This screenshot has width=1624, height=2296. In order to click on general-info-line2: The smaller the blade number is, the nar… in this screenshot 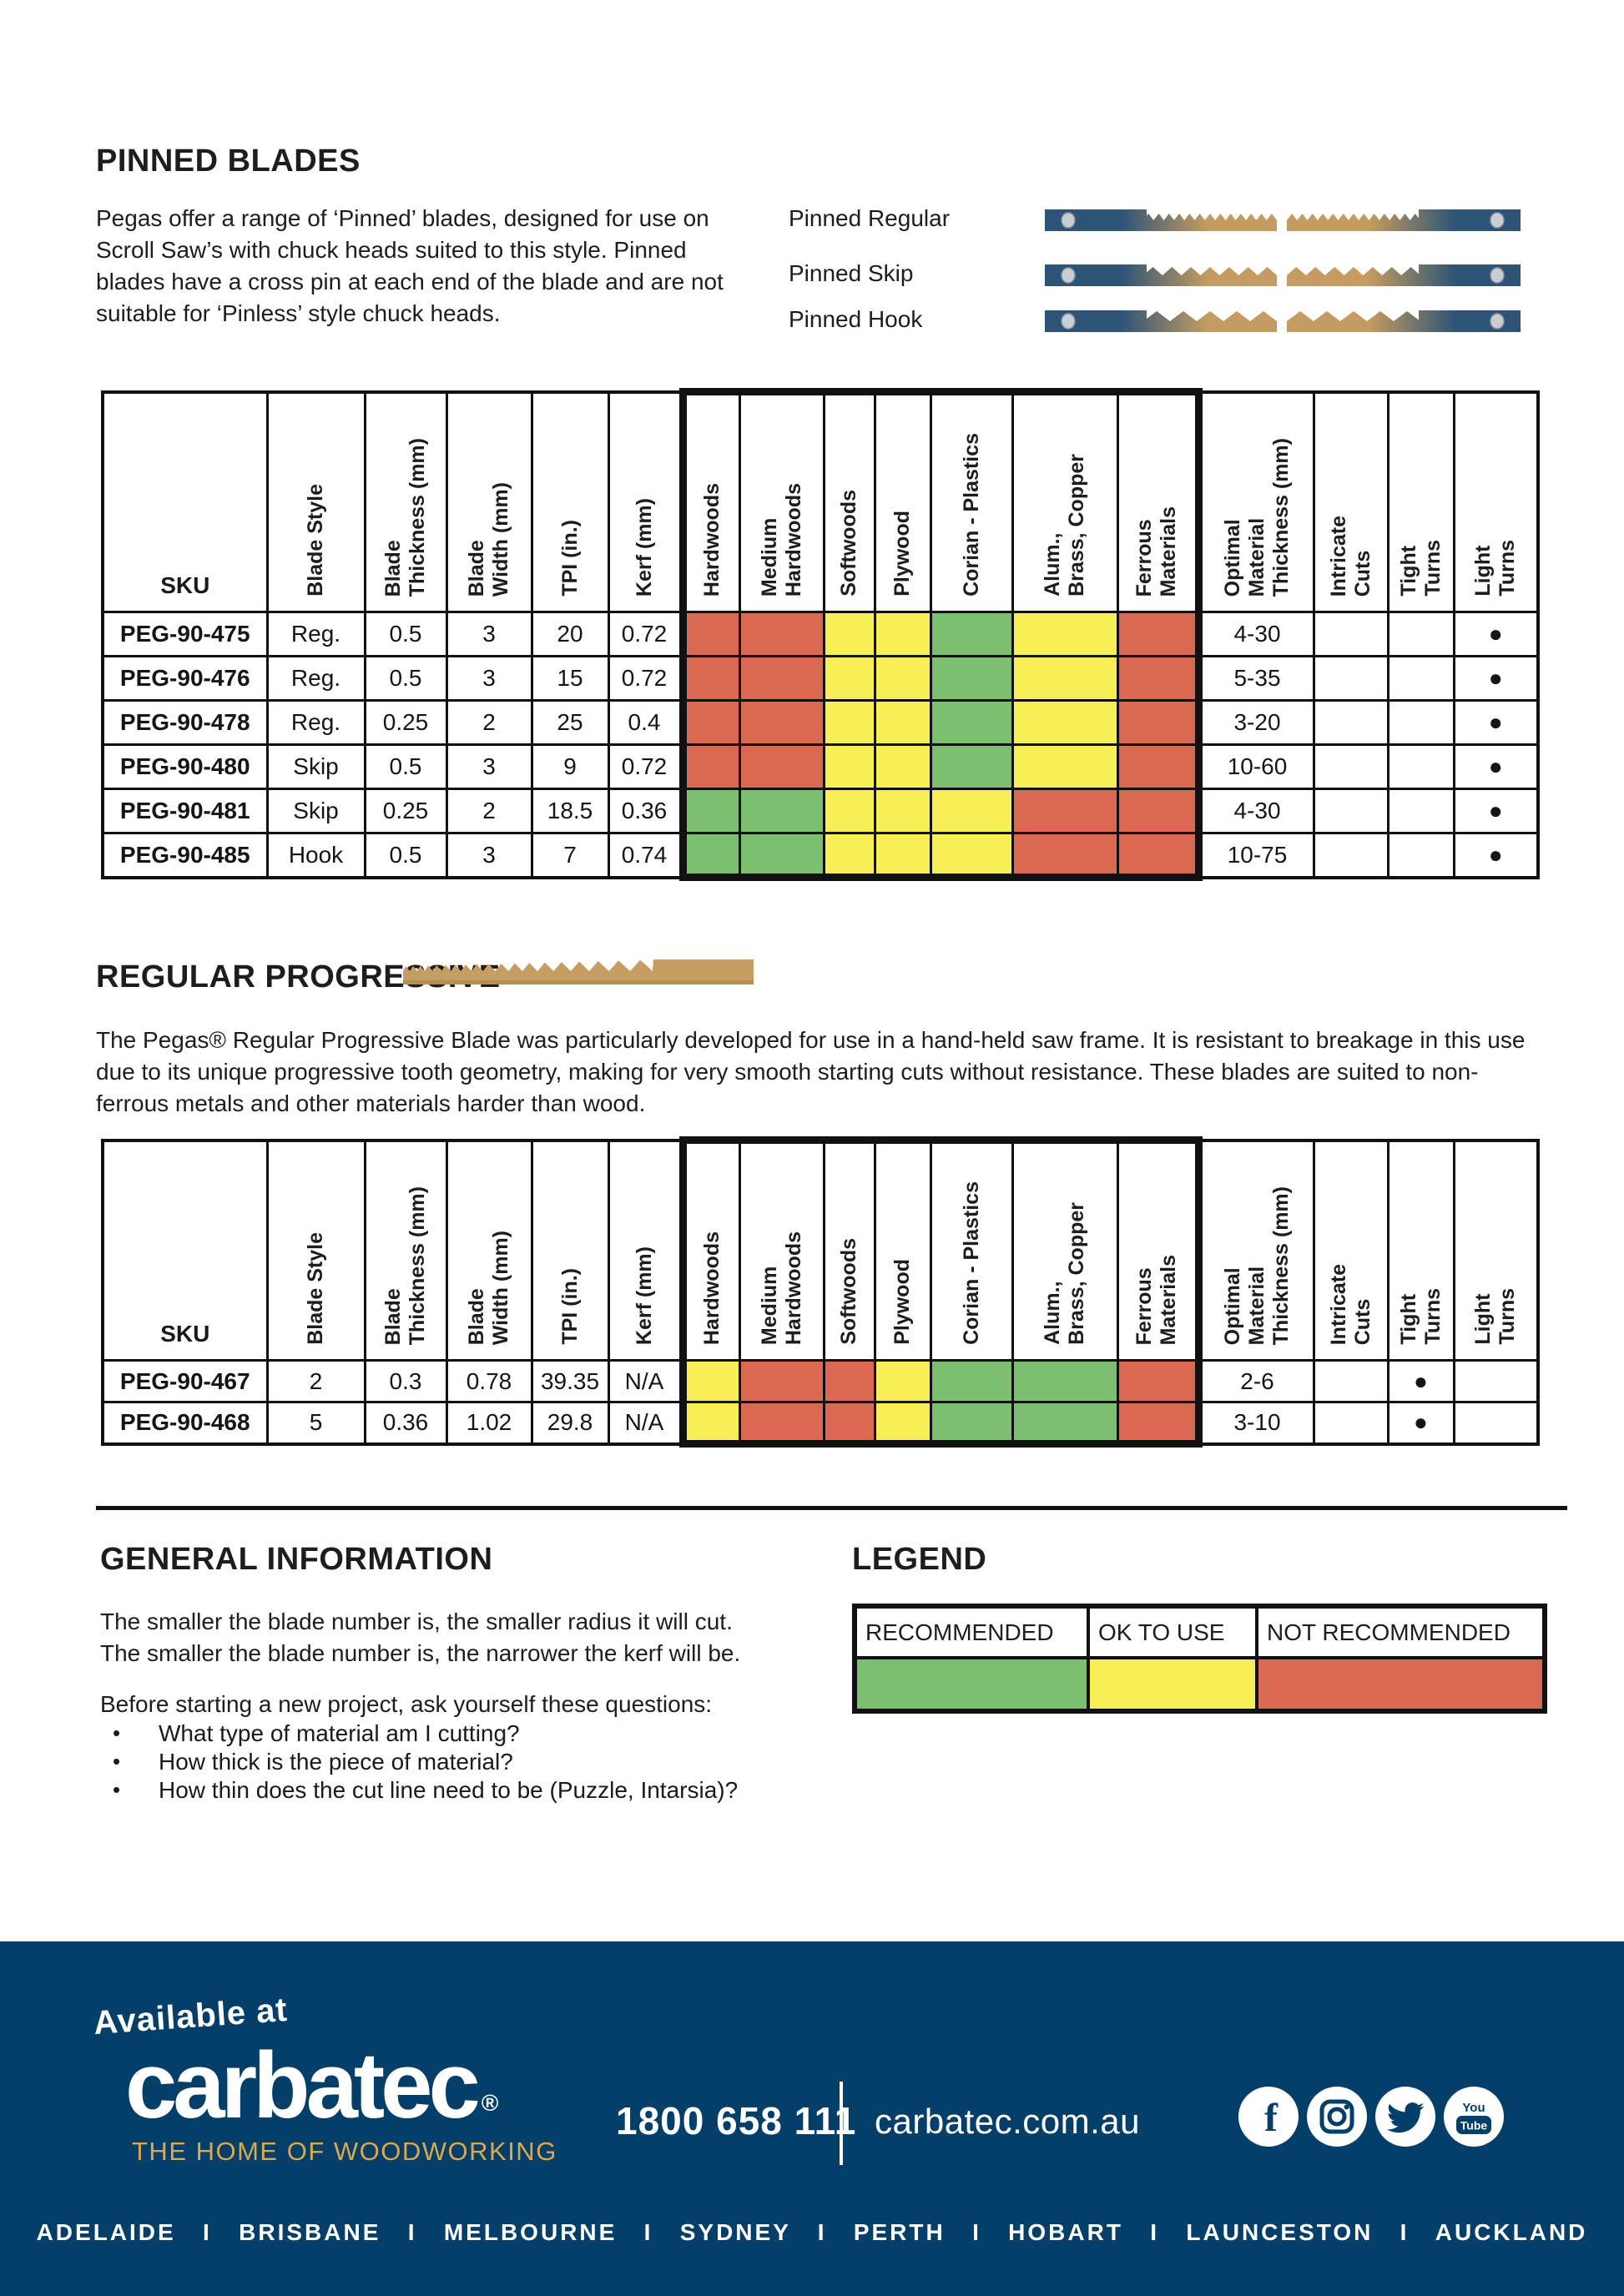, I will do `click(420, 1653)`.